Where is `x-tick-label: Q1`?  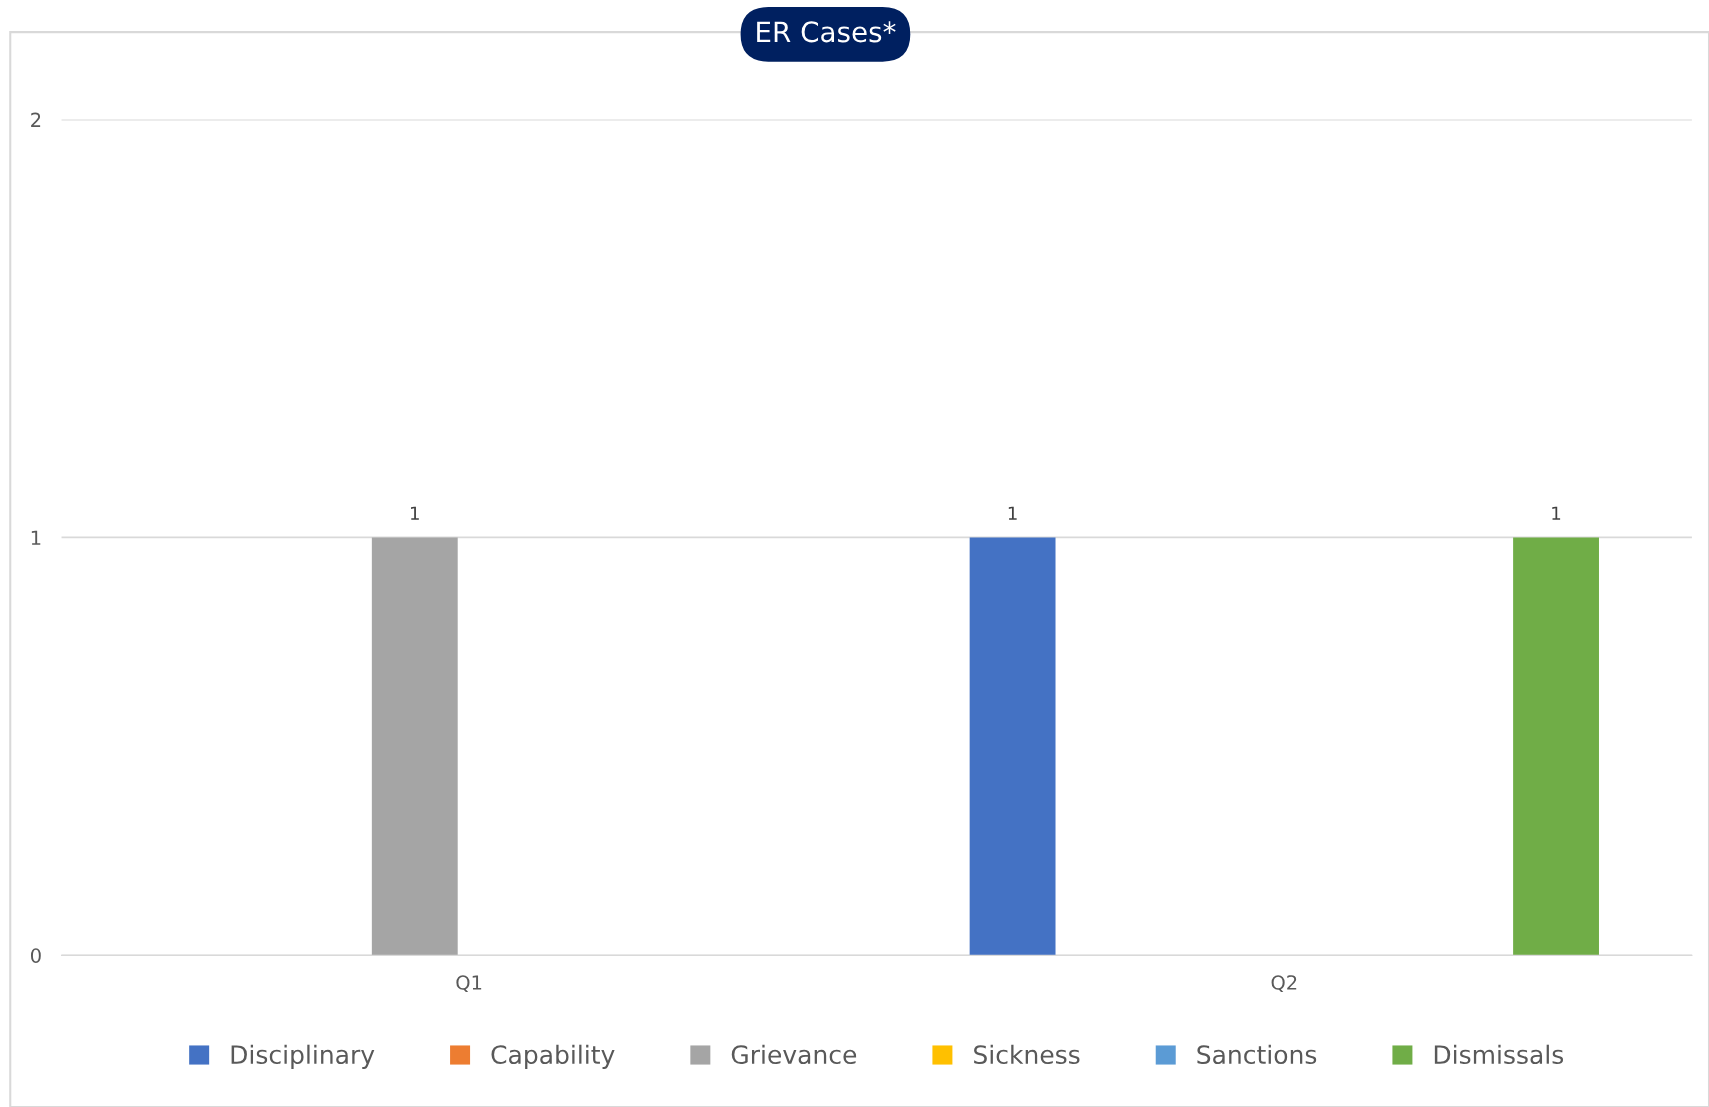
x-tick-label: Q1 is located at coordinates (469, 984).